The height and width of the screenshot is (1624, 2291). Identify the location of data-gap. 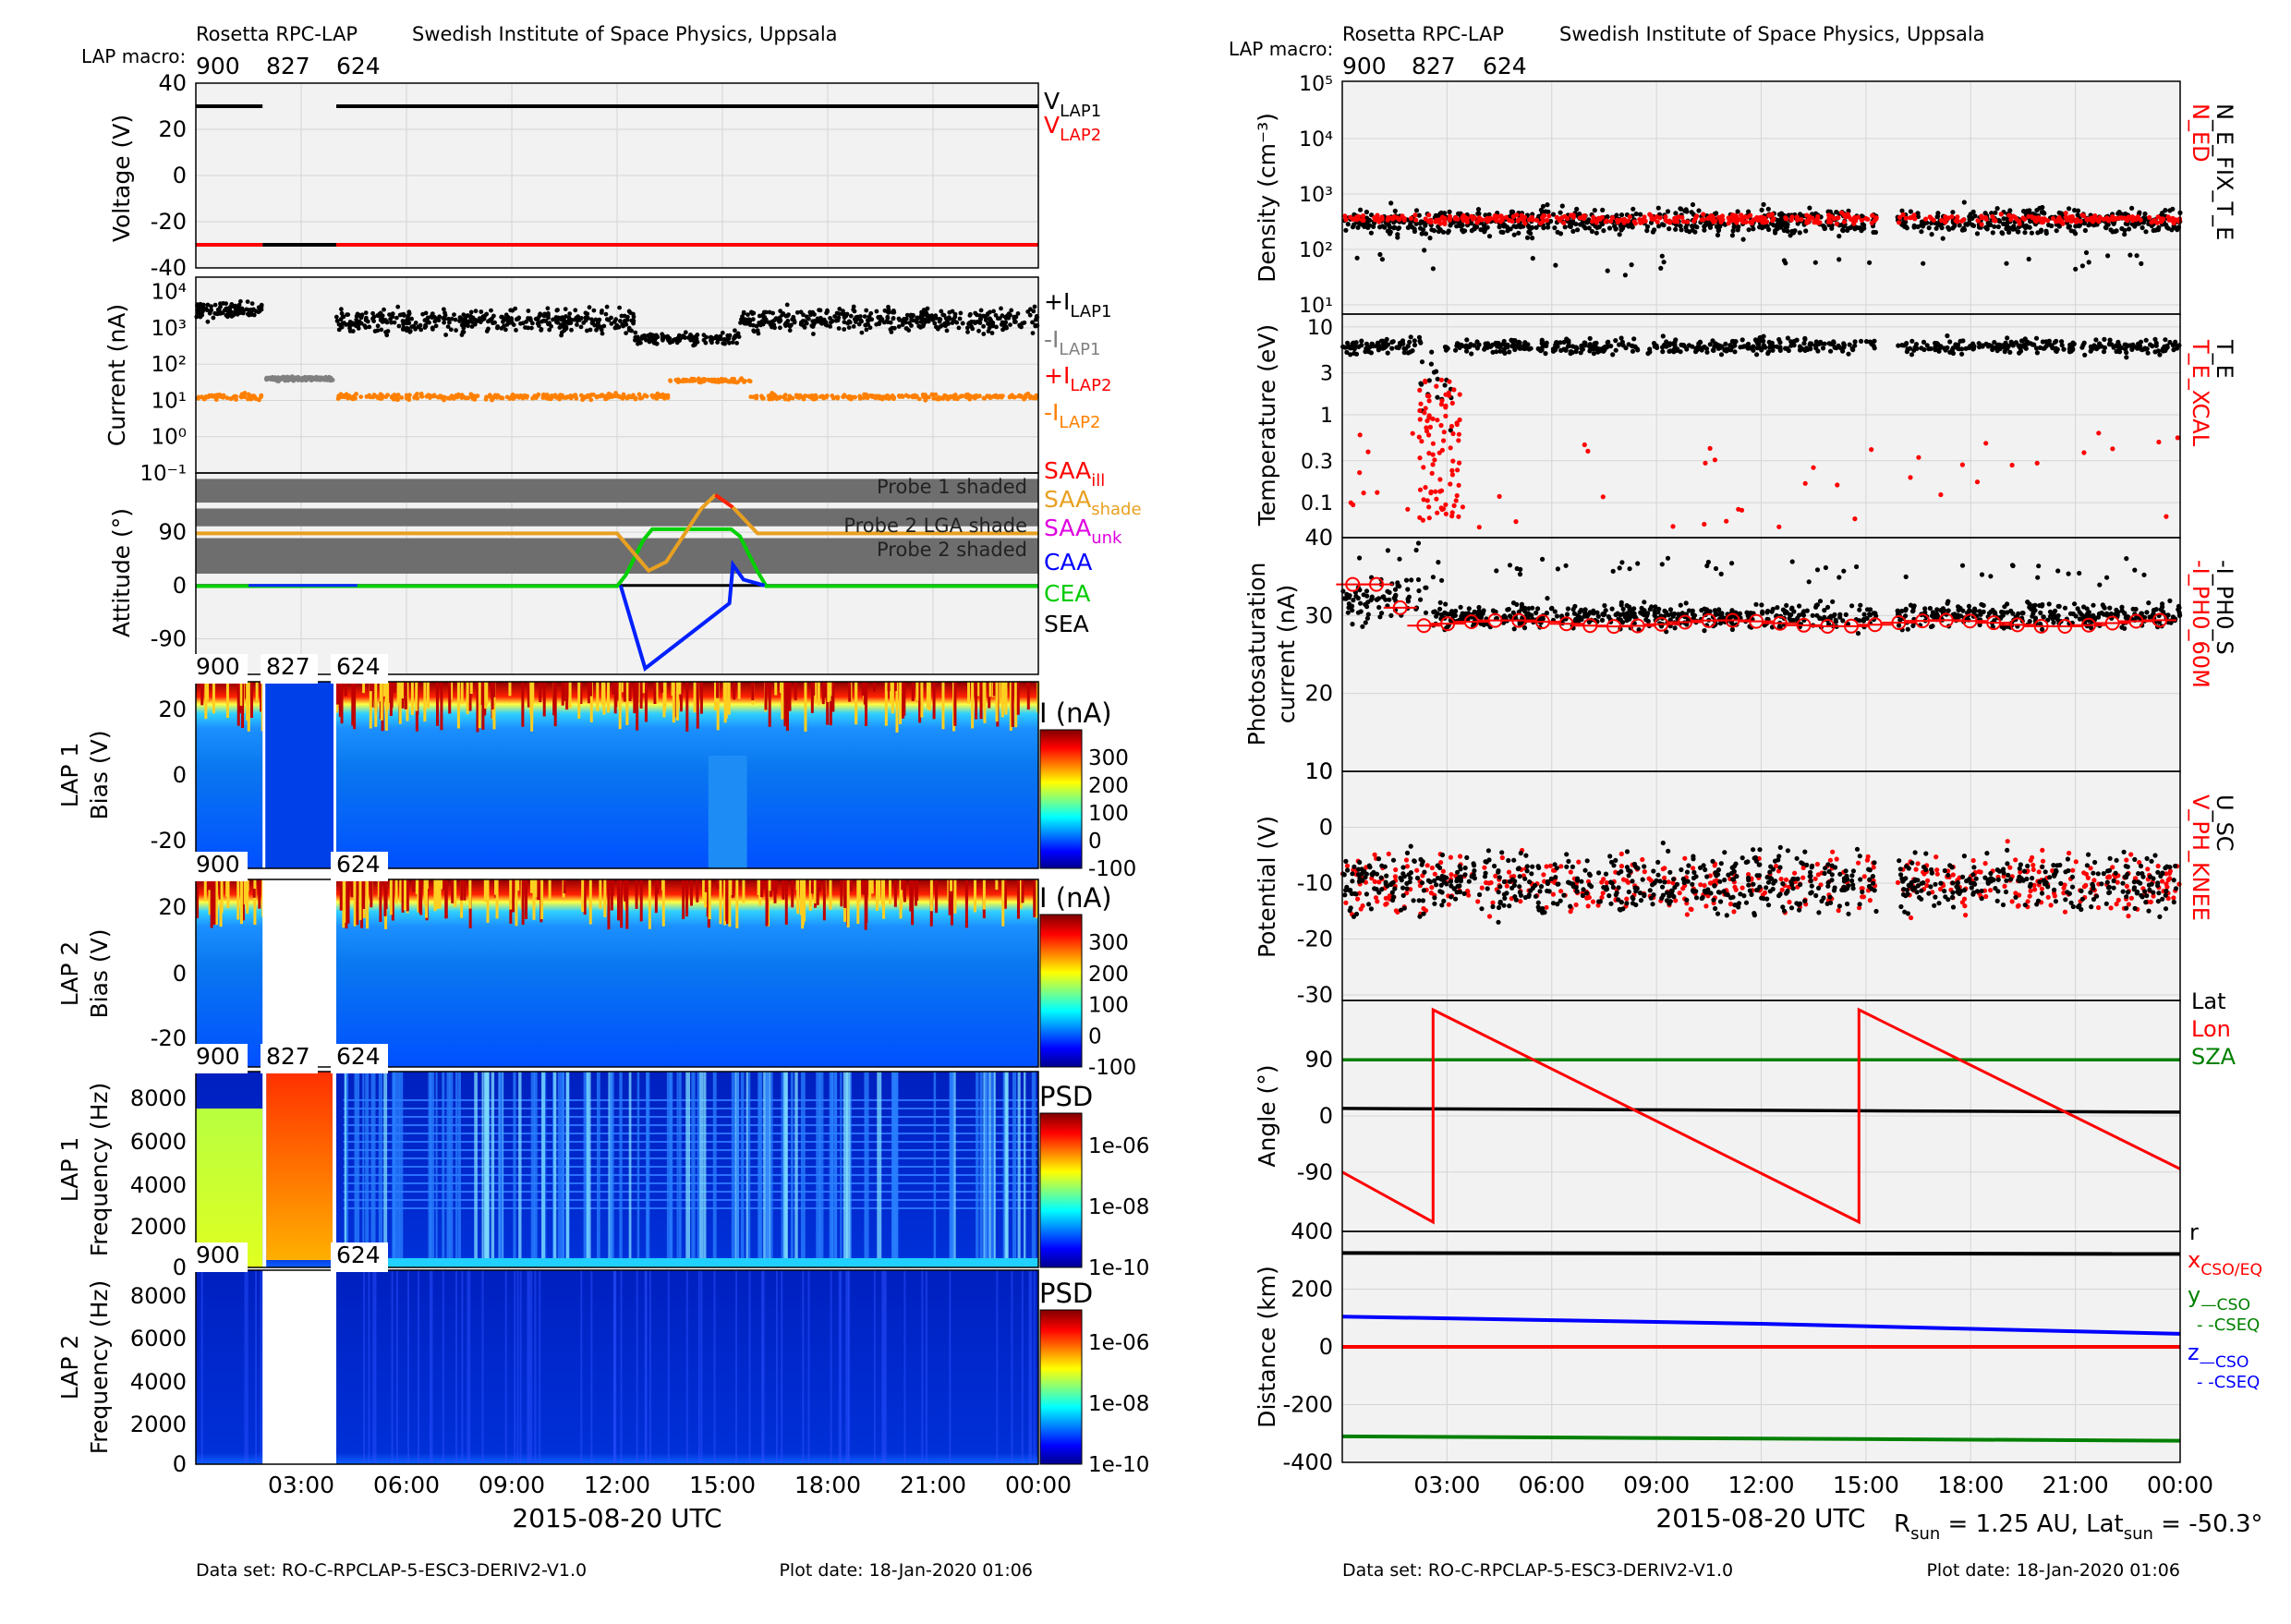
(299, 1367).